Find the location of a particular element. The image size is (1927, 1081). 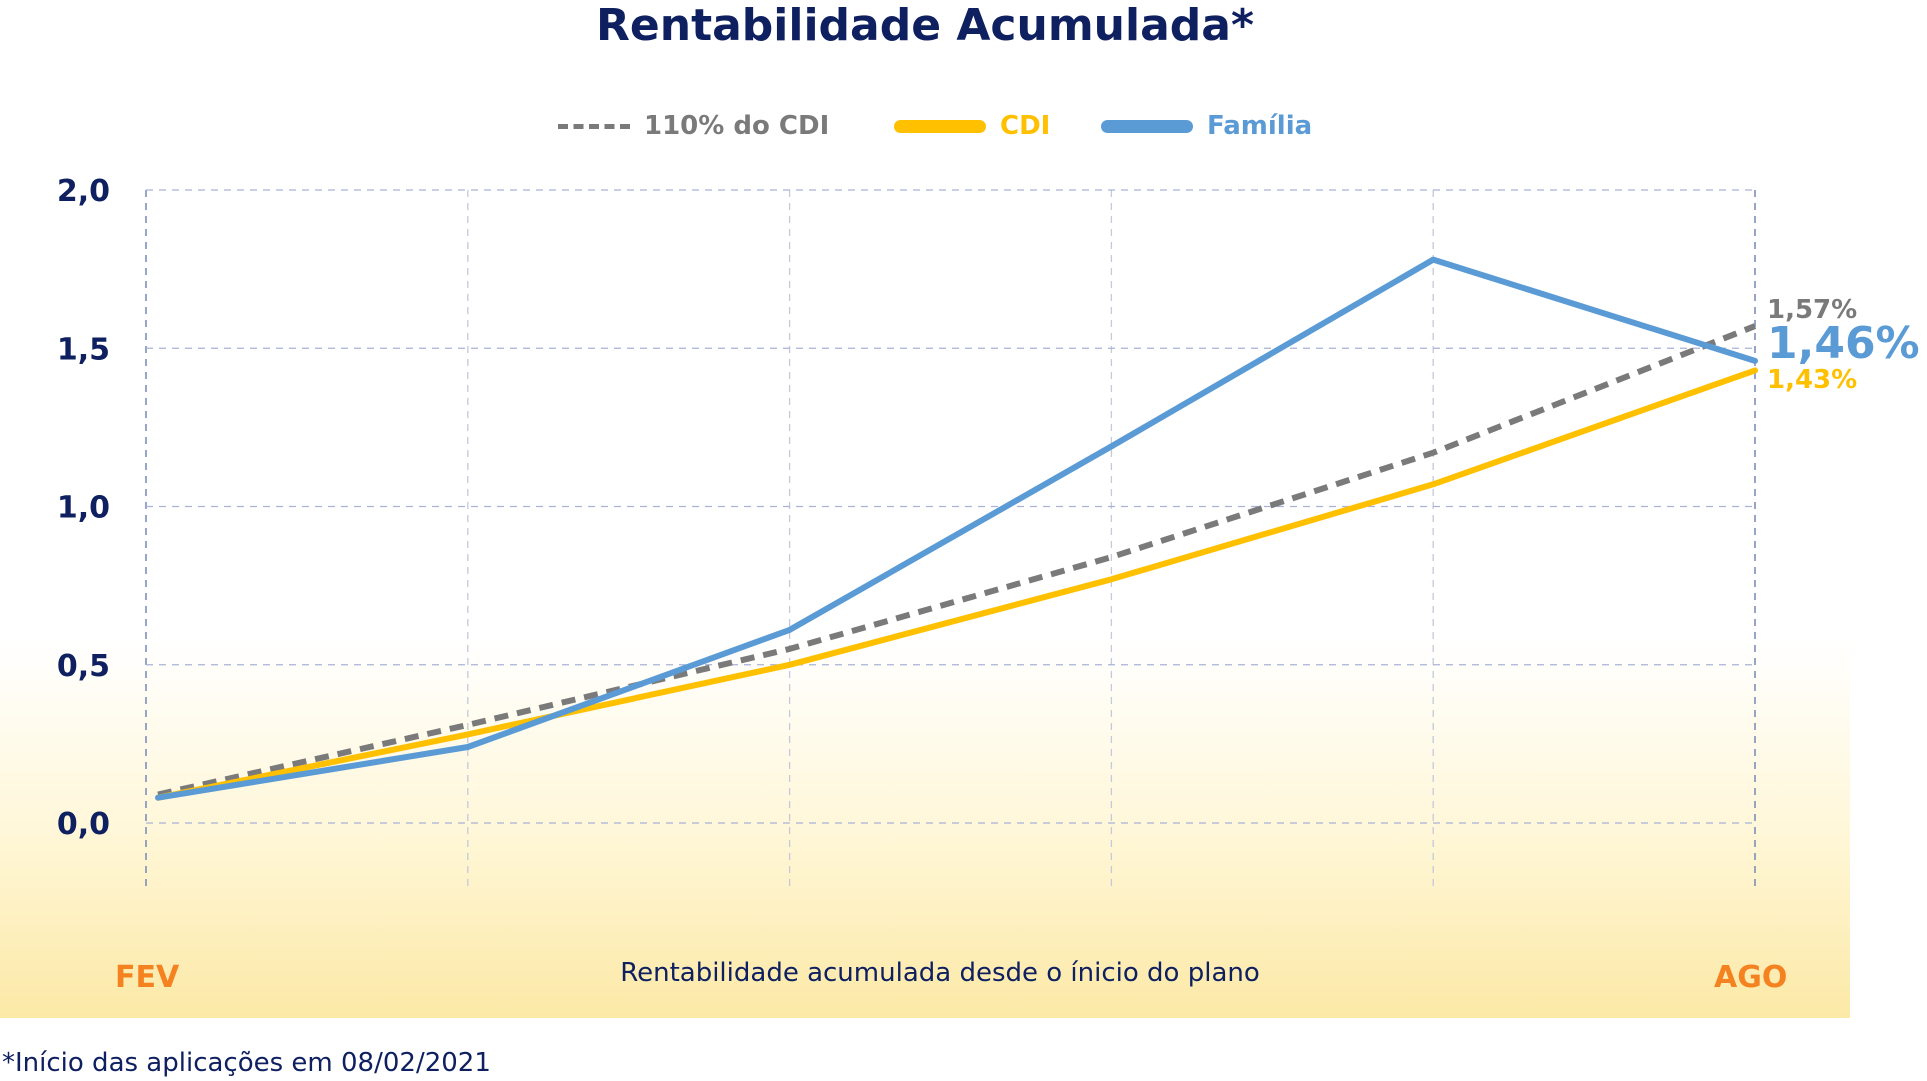

end-label-110-cdi: 1,57% is located at coordinates (1812, 310).